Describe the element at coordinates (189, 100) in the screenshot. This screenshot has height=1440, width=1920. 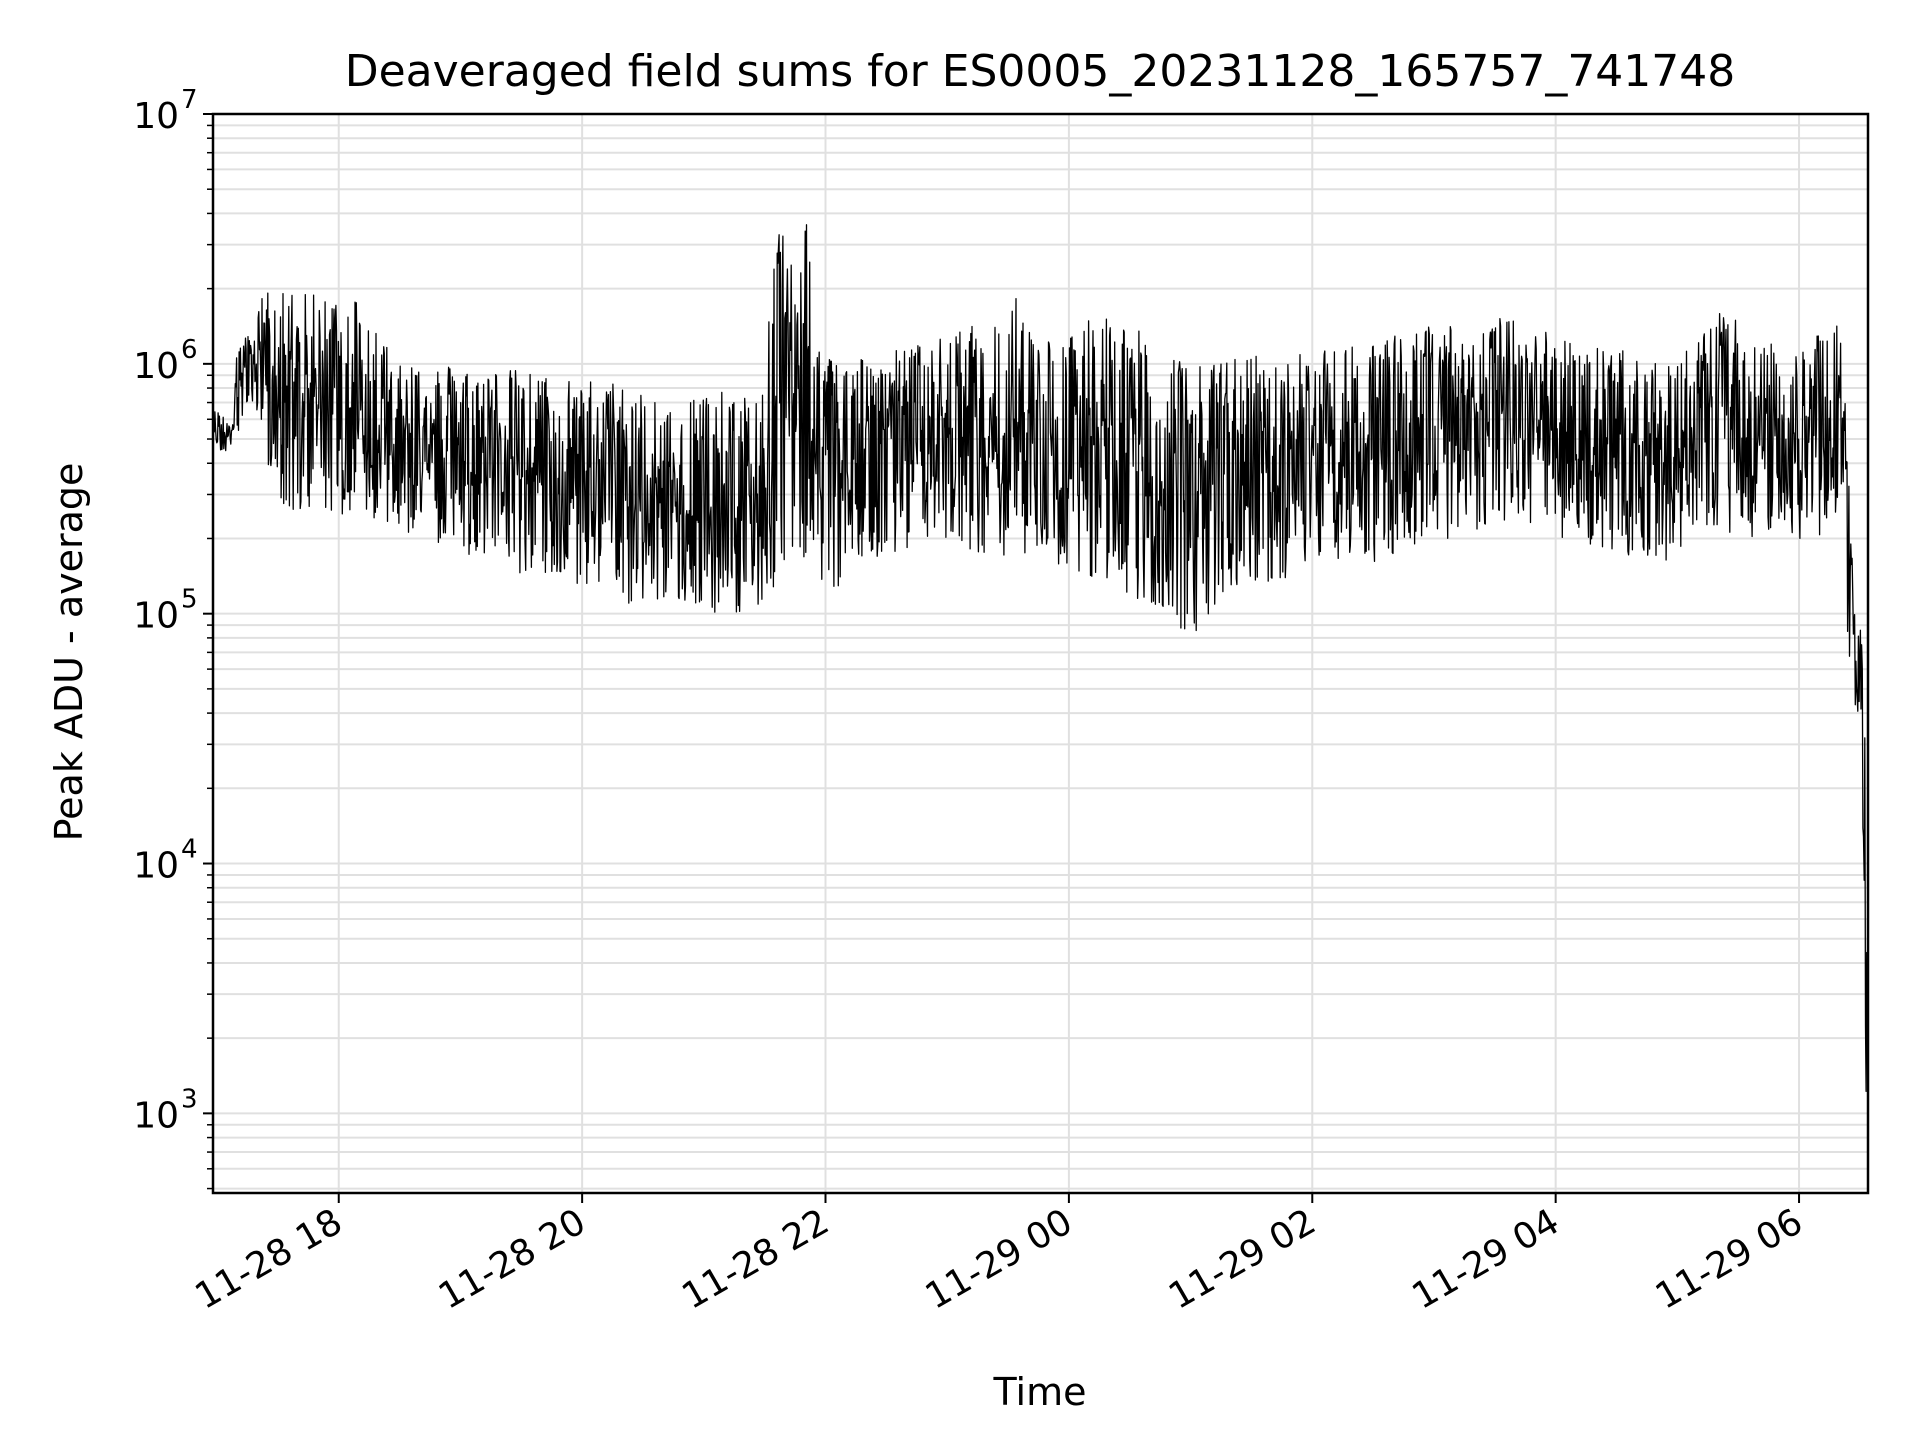
I see `y-tick-exponent: 7` at that location.